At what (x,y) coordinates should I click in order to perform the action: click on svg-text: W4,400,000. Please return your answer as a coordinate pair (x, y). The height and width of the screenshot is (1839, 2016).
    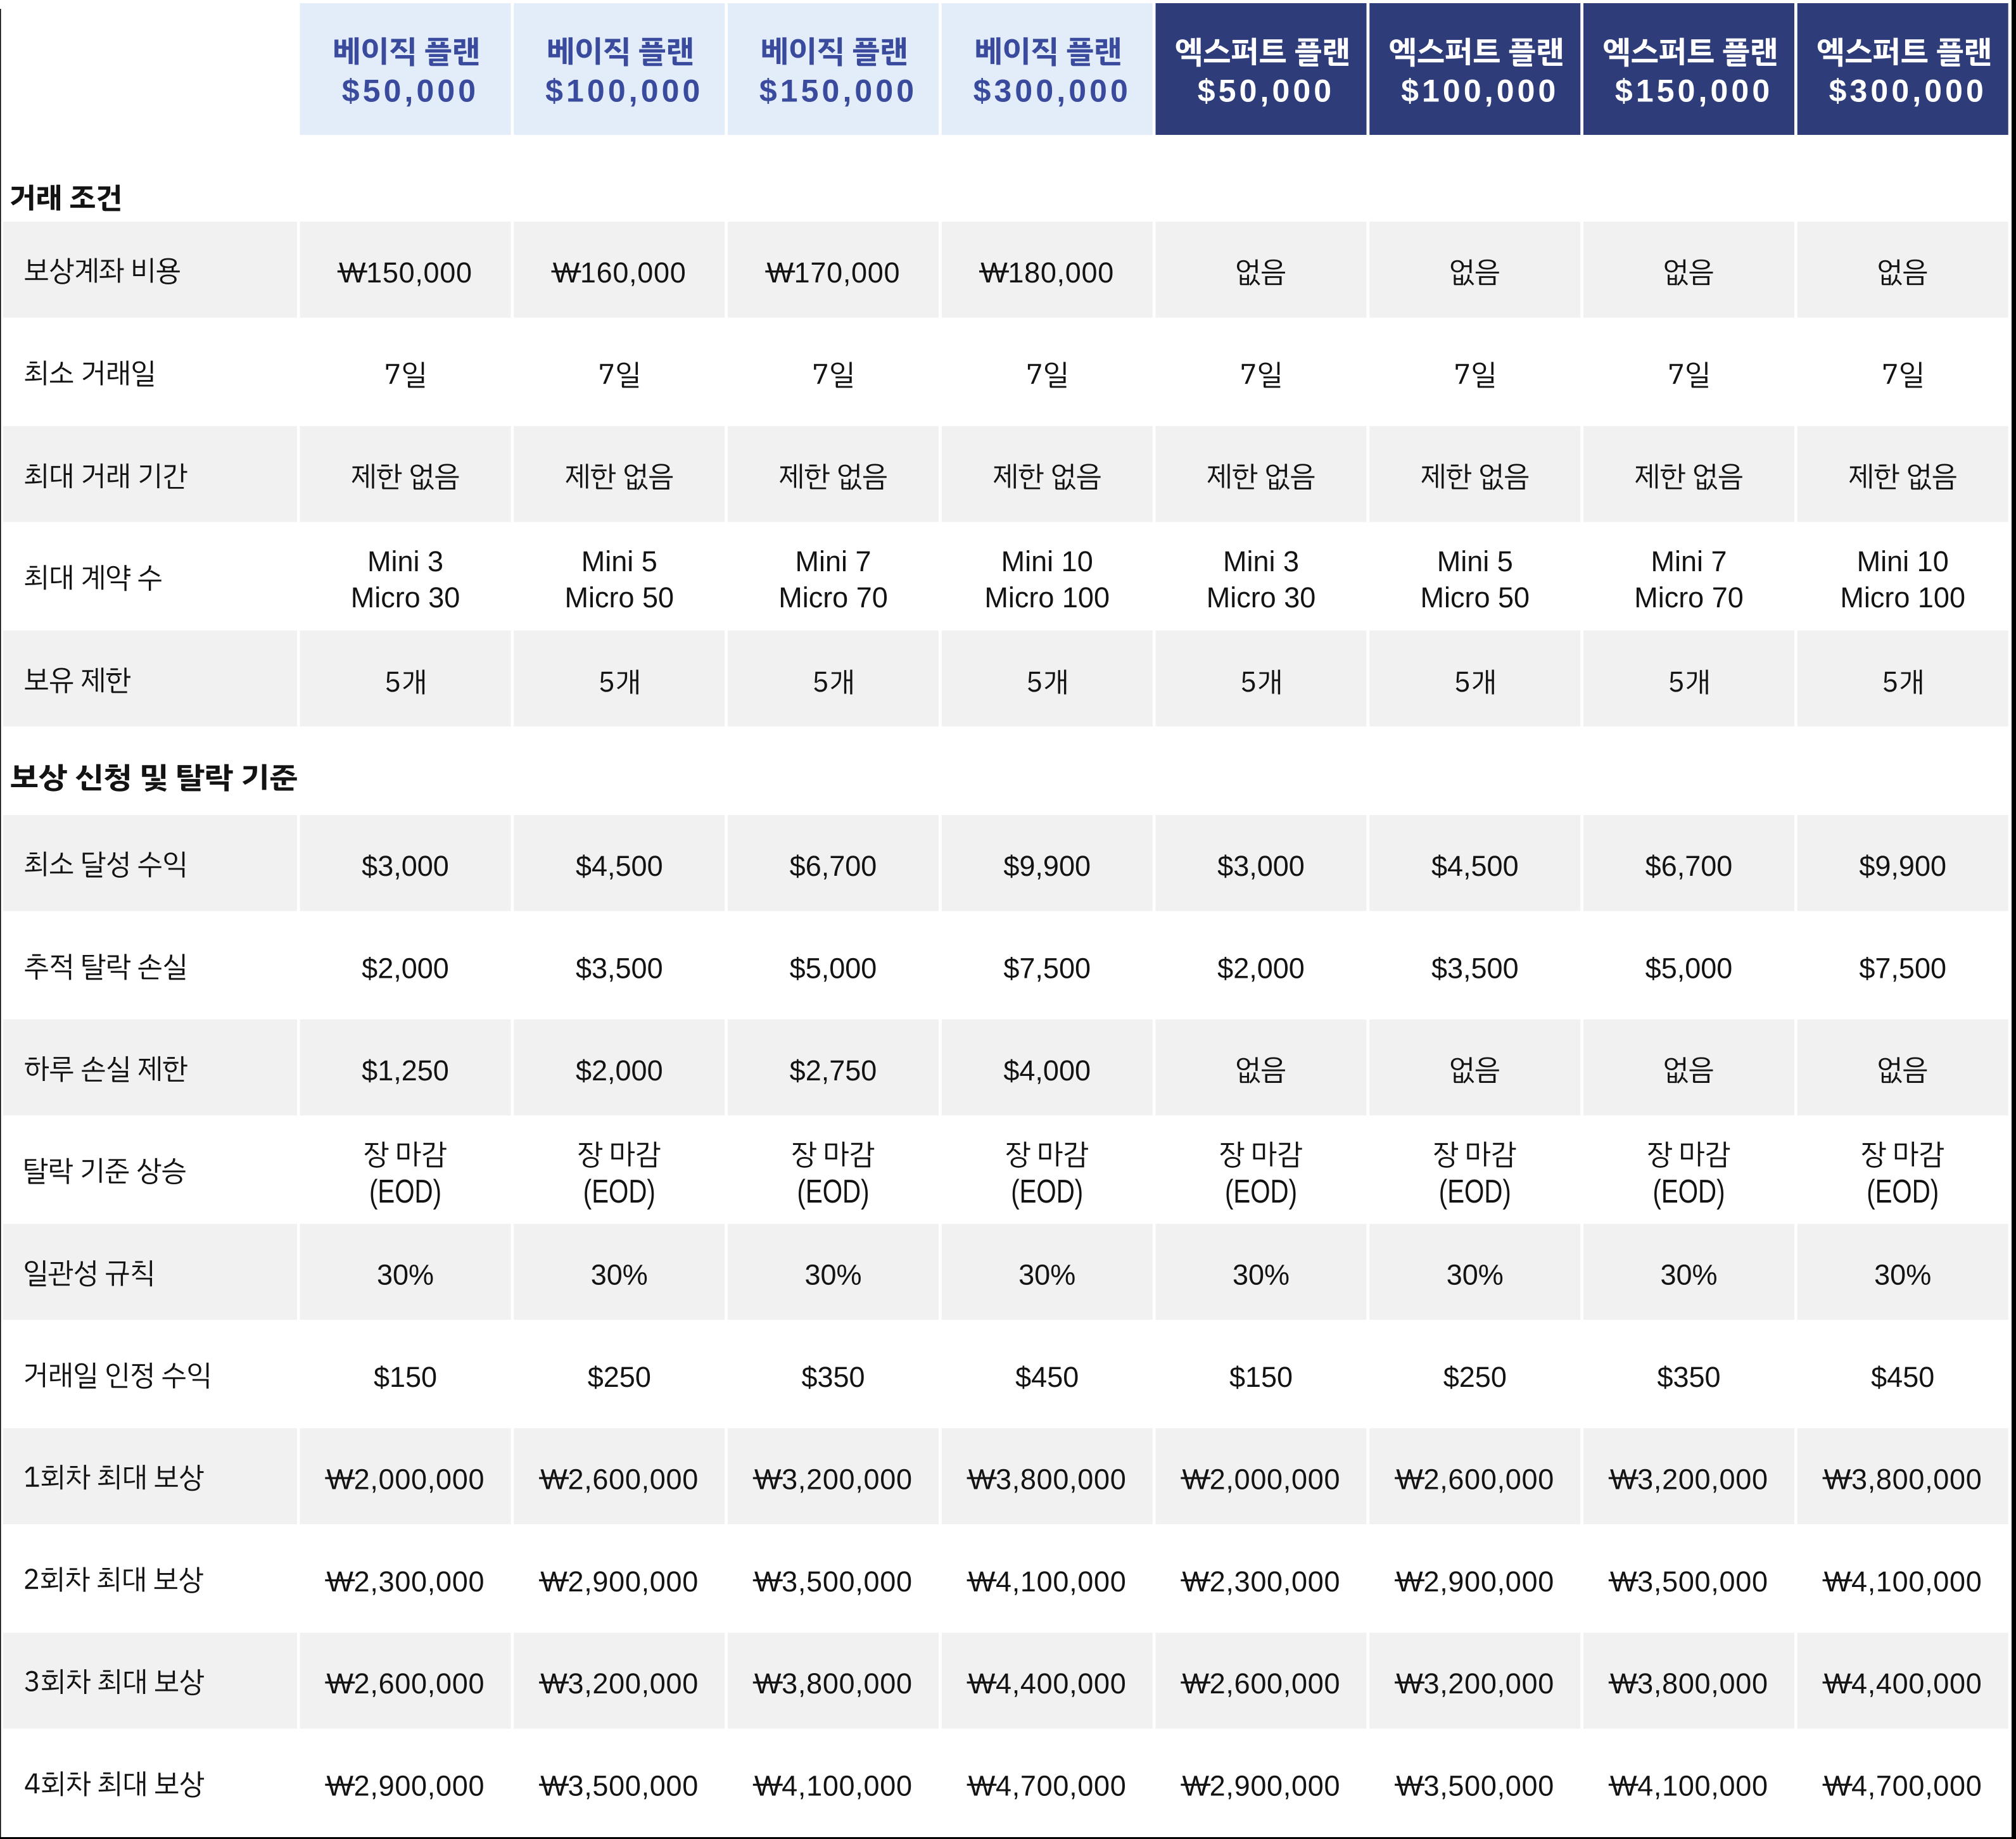
    Looking at the image, I should click on (1047, 1683).